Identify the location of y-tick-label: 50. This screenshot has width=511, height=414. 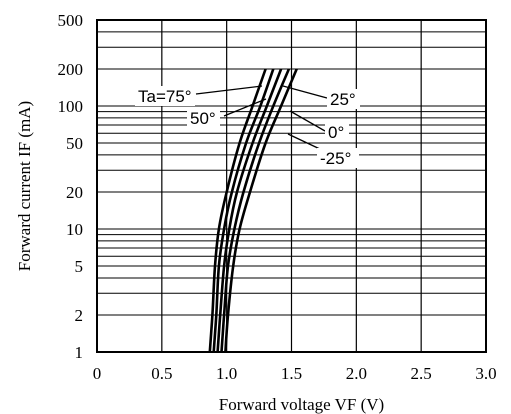
(74, 143).